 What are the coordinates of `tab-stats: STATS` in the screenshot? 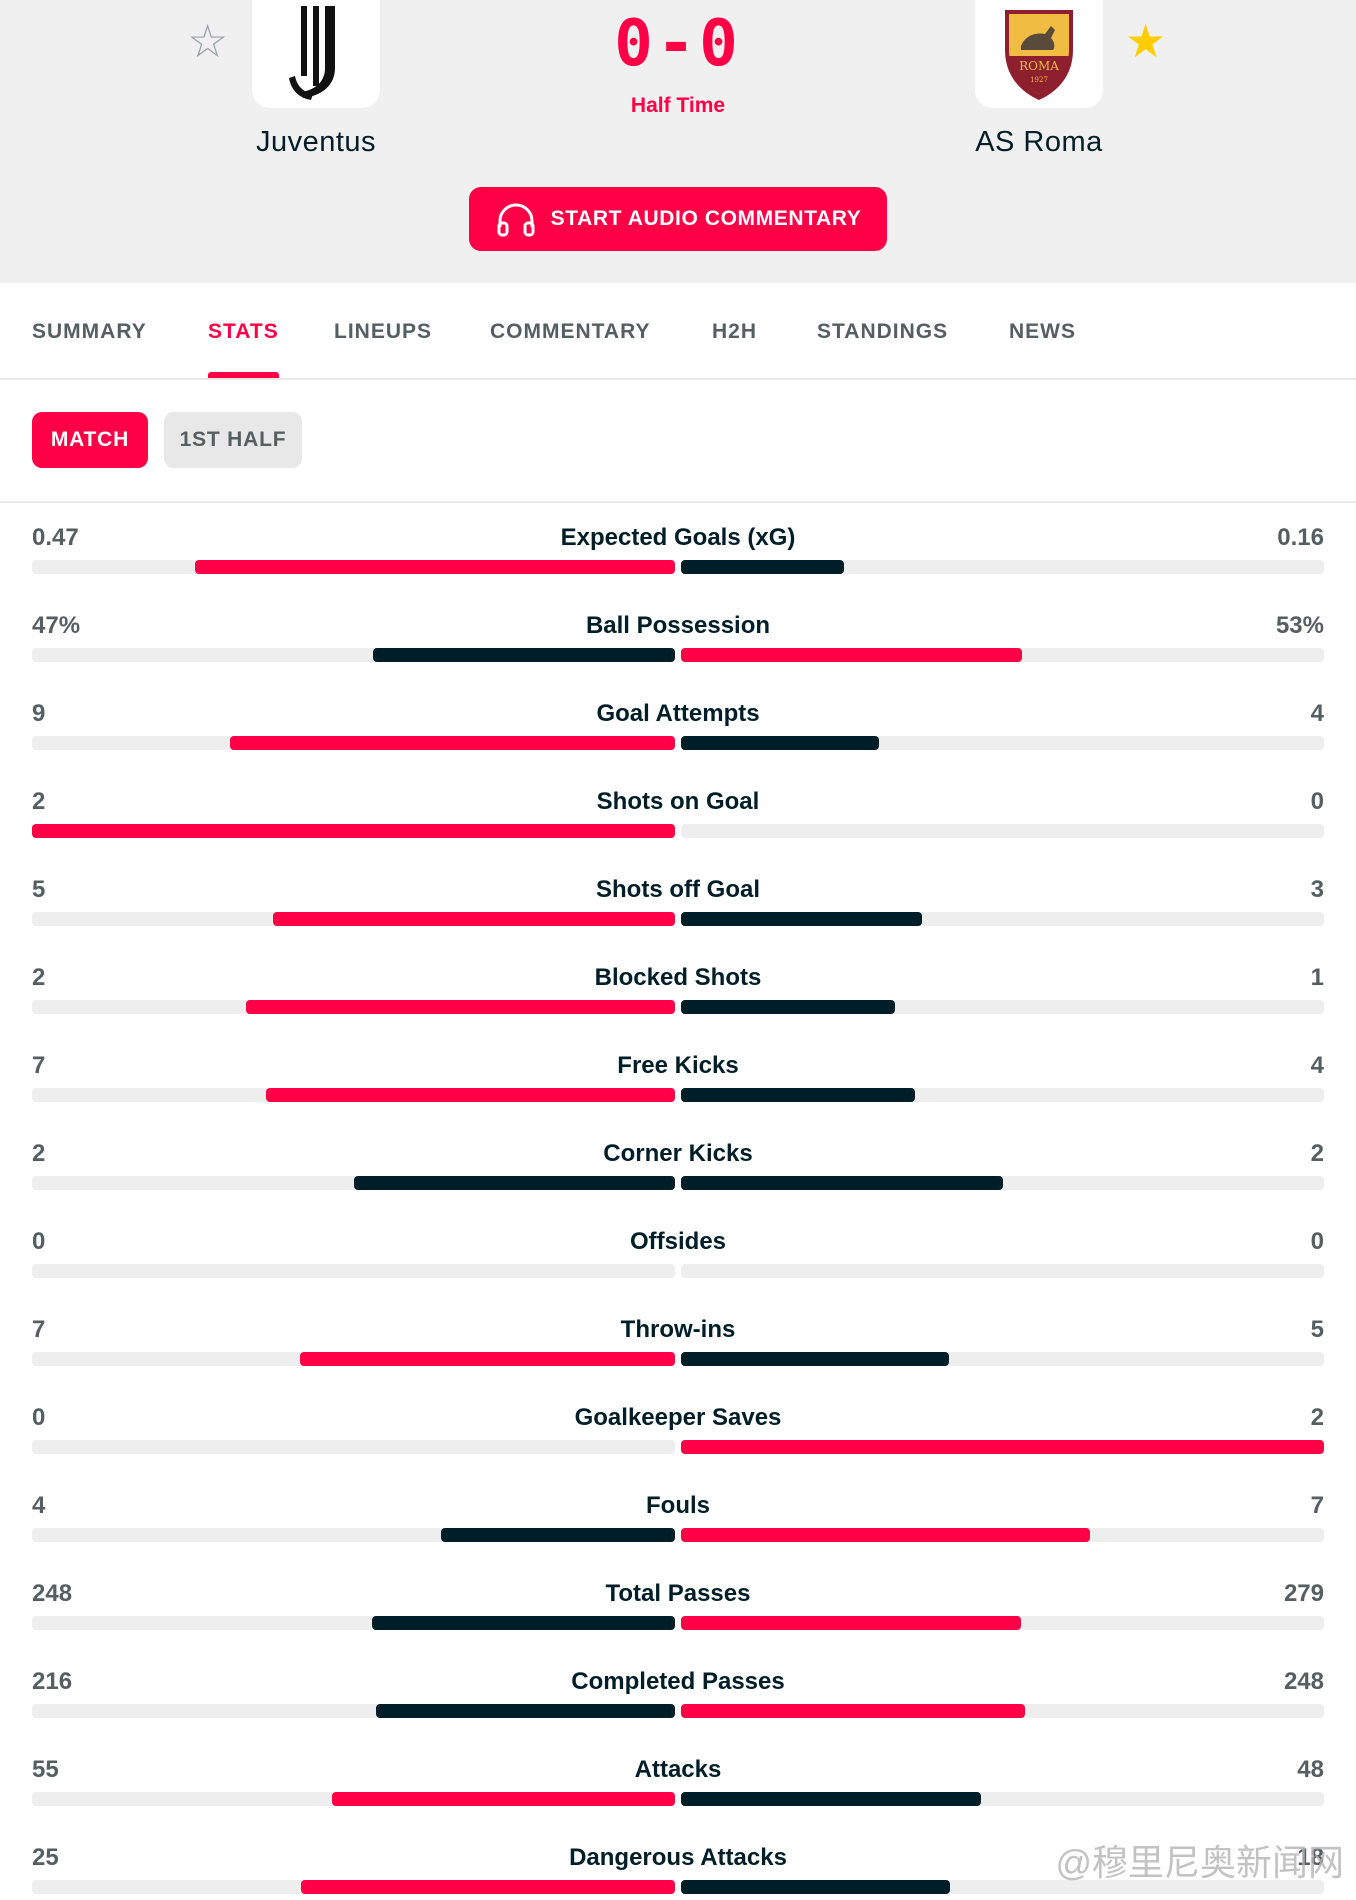 It's located at (243, 330).